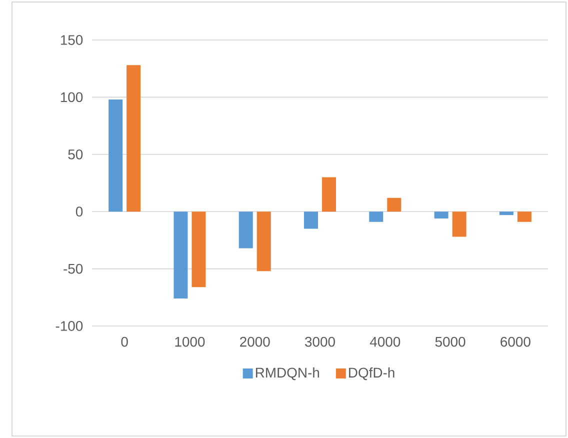 This screenshot has height=438, width=568. Describe the element at coordinates (124, 341) in the screenshot. I see `x-tick-label: 0` at that location.